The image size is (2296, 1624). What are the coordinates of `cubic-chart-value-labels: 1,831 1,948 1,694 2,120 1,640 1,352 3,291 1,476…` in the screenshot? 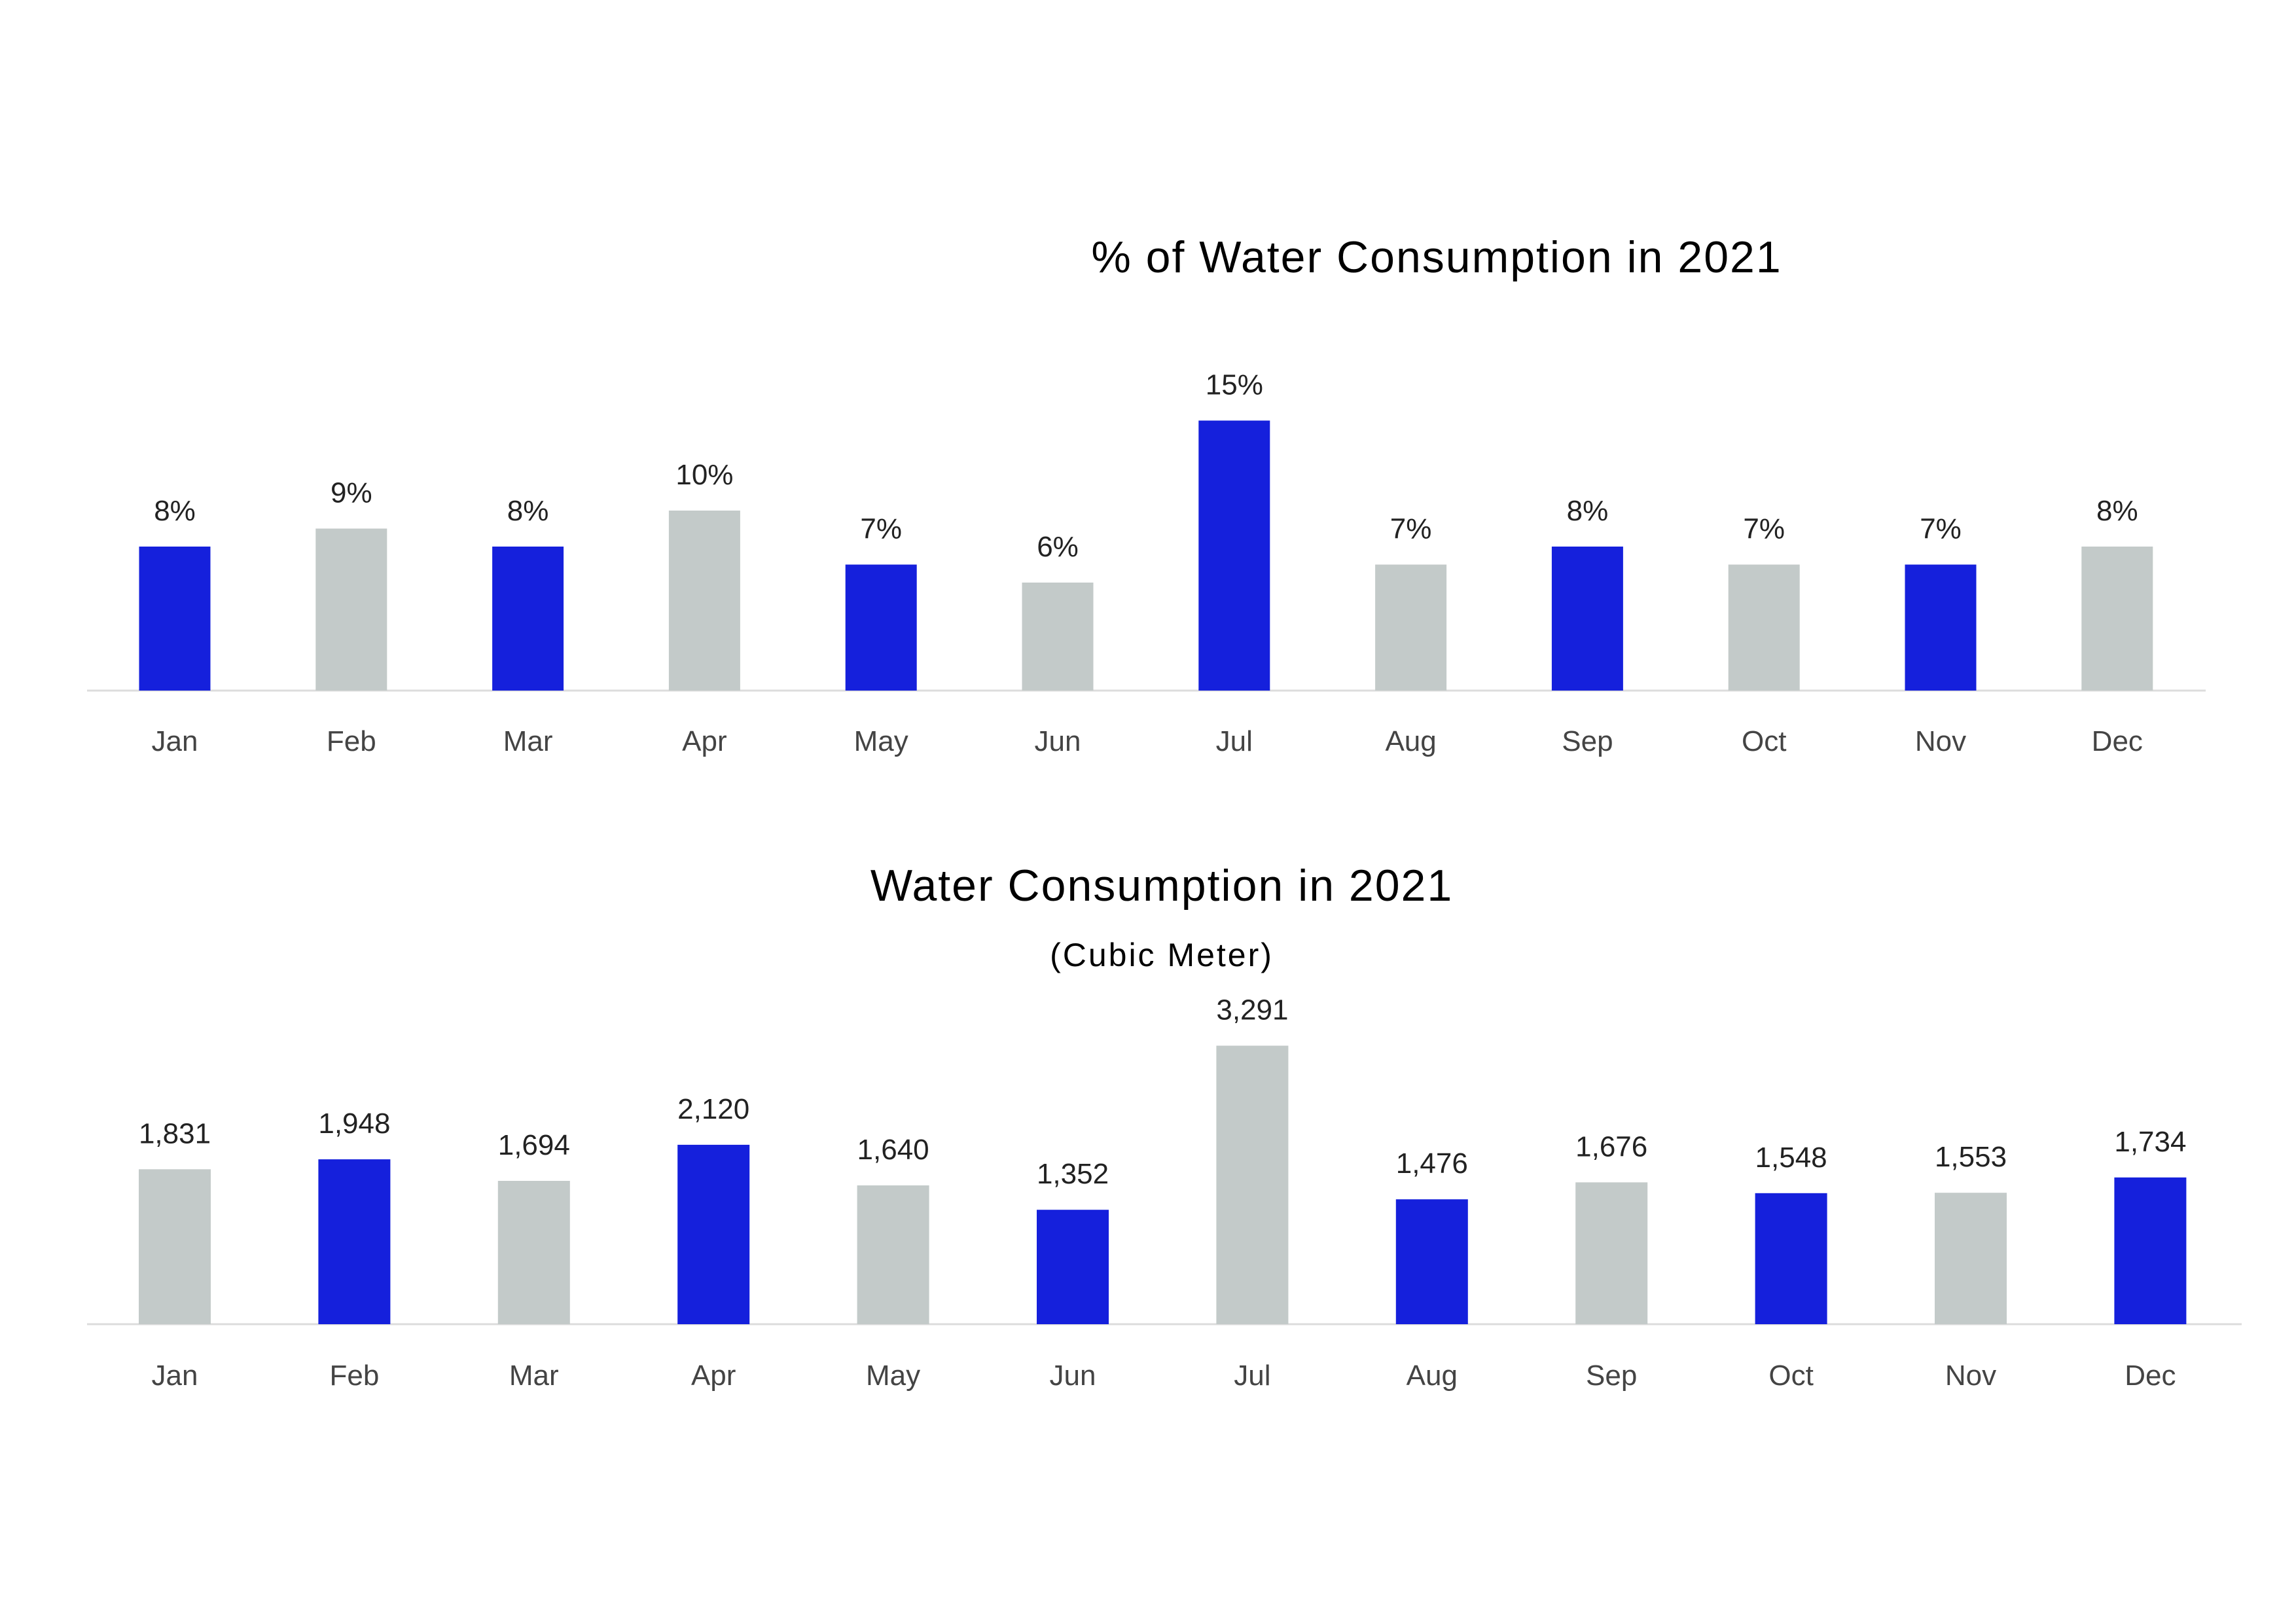 It's located at (1163, 1092).